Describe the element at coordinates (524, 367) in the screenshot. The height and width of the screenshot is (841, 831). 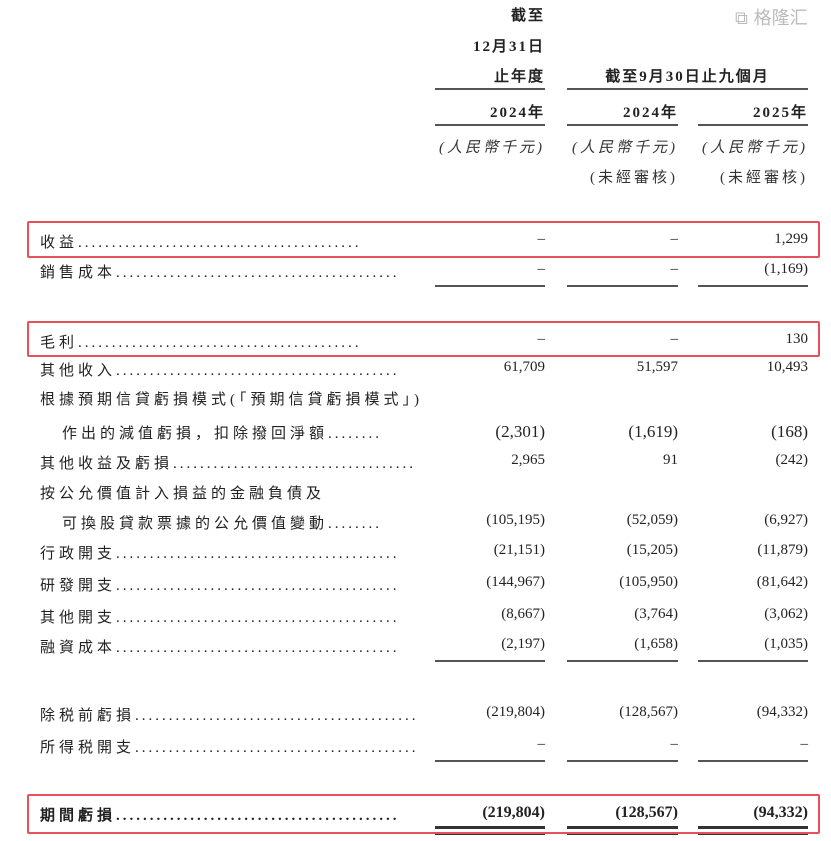
I see `value-col1: 61,709` at that location.